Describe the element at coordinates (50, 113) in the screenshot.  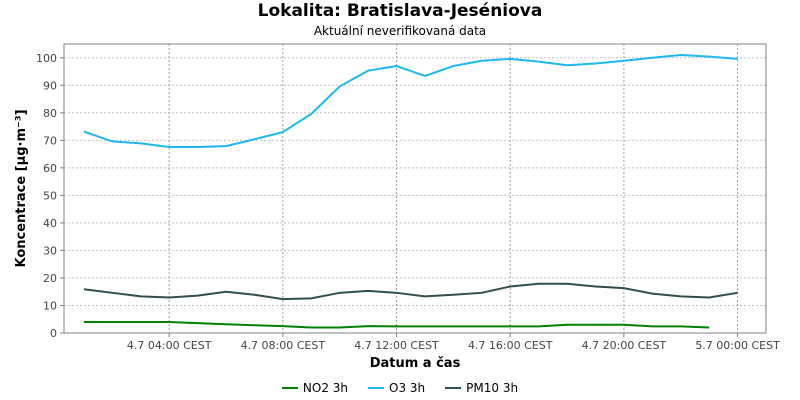
I see `y-tick-label: 80` at that location.